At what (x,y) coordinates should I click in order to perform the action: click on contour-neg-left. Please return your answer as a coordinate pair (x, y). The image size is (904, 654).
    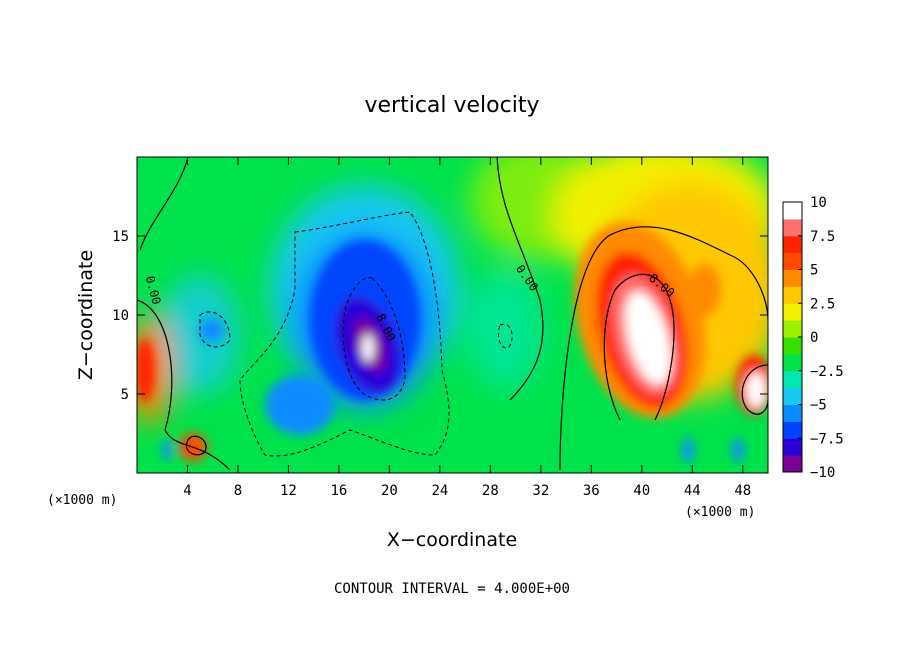
    Looking at the image, I should click on (215, 329).